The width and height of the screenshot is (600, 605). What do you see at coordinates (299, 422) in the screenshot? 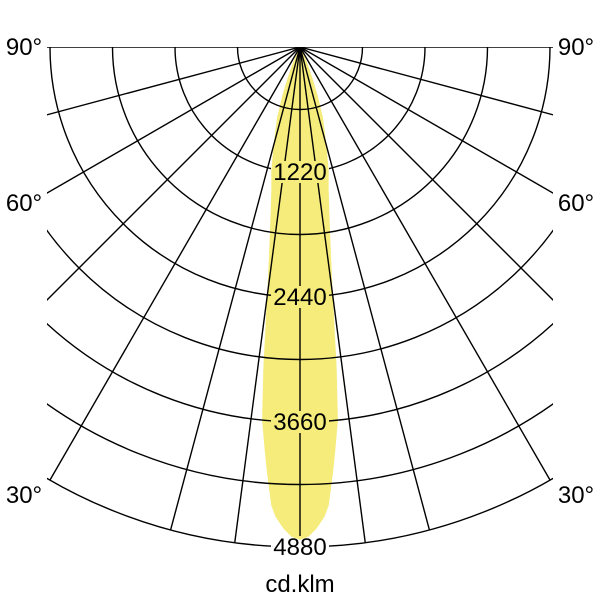
I see `ring-label-3660: 3660` at bounding box center [299, 422].